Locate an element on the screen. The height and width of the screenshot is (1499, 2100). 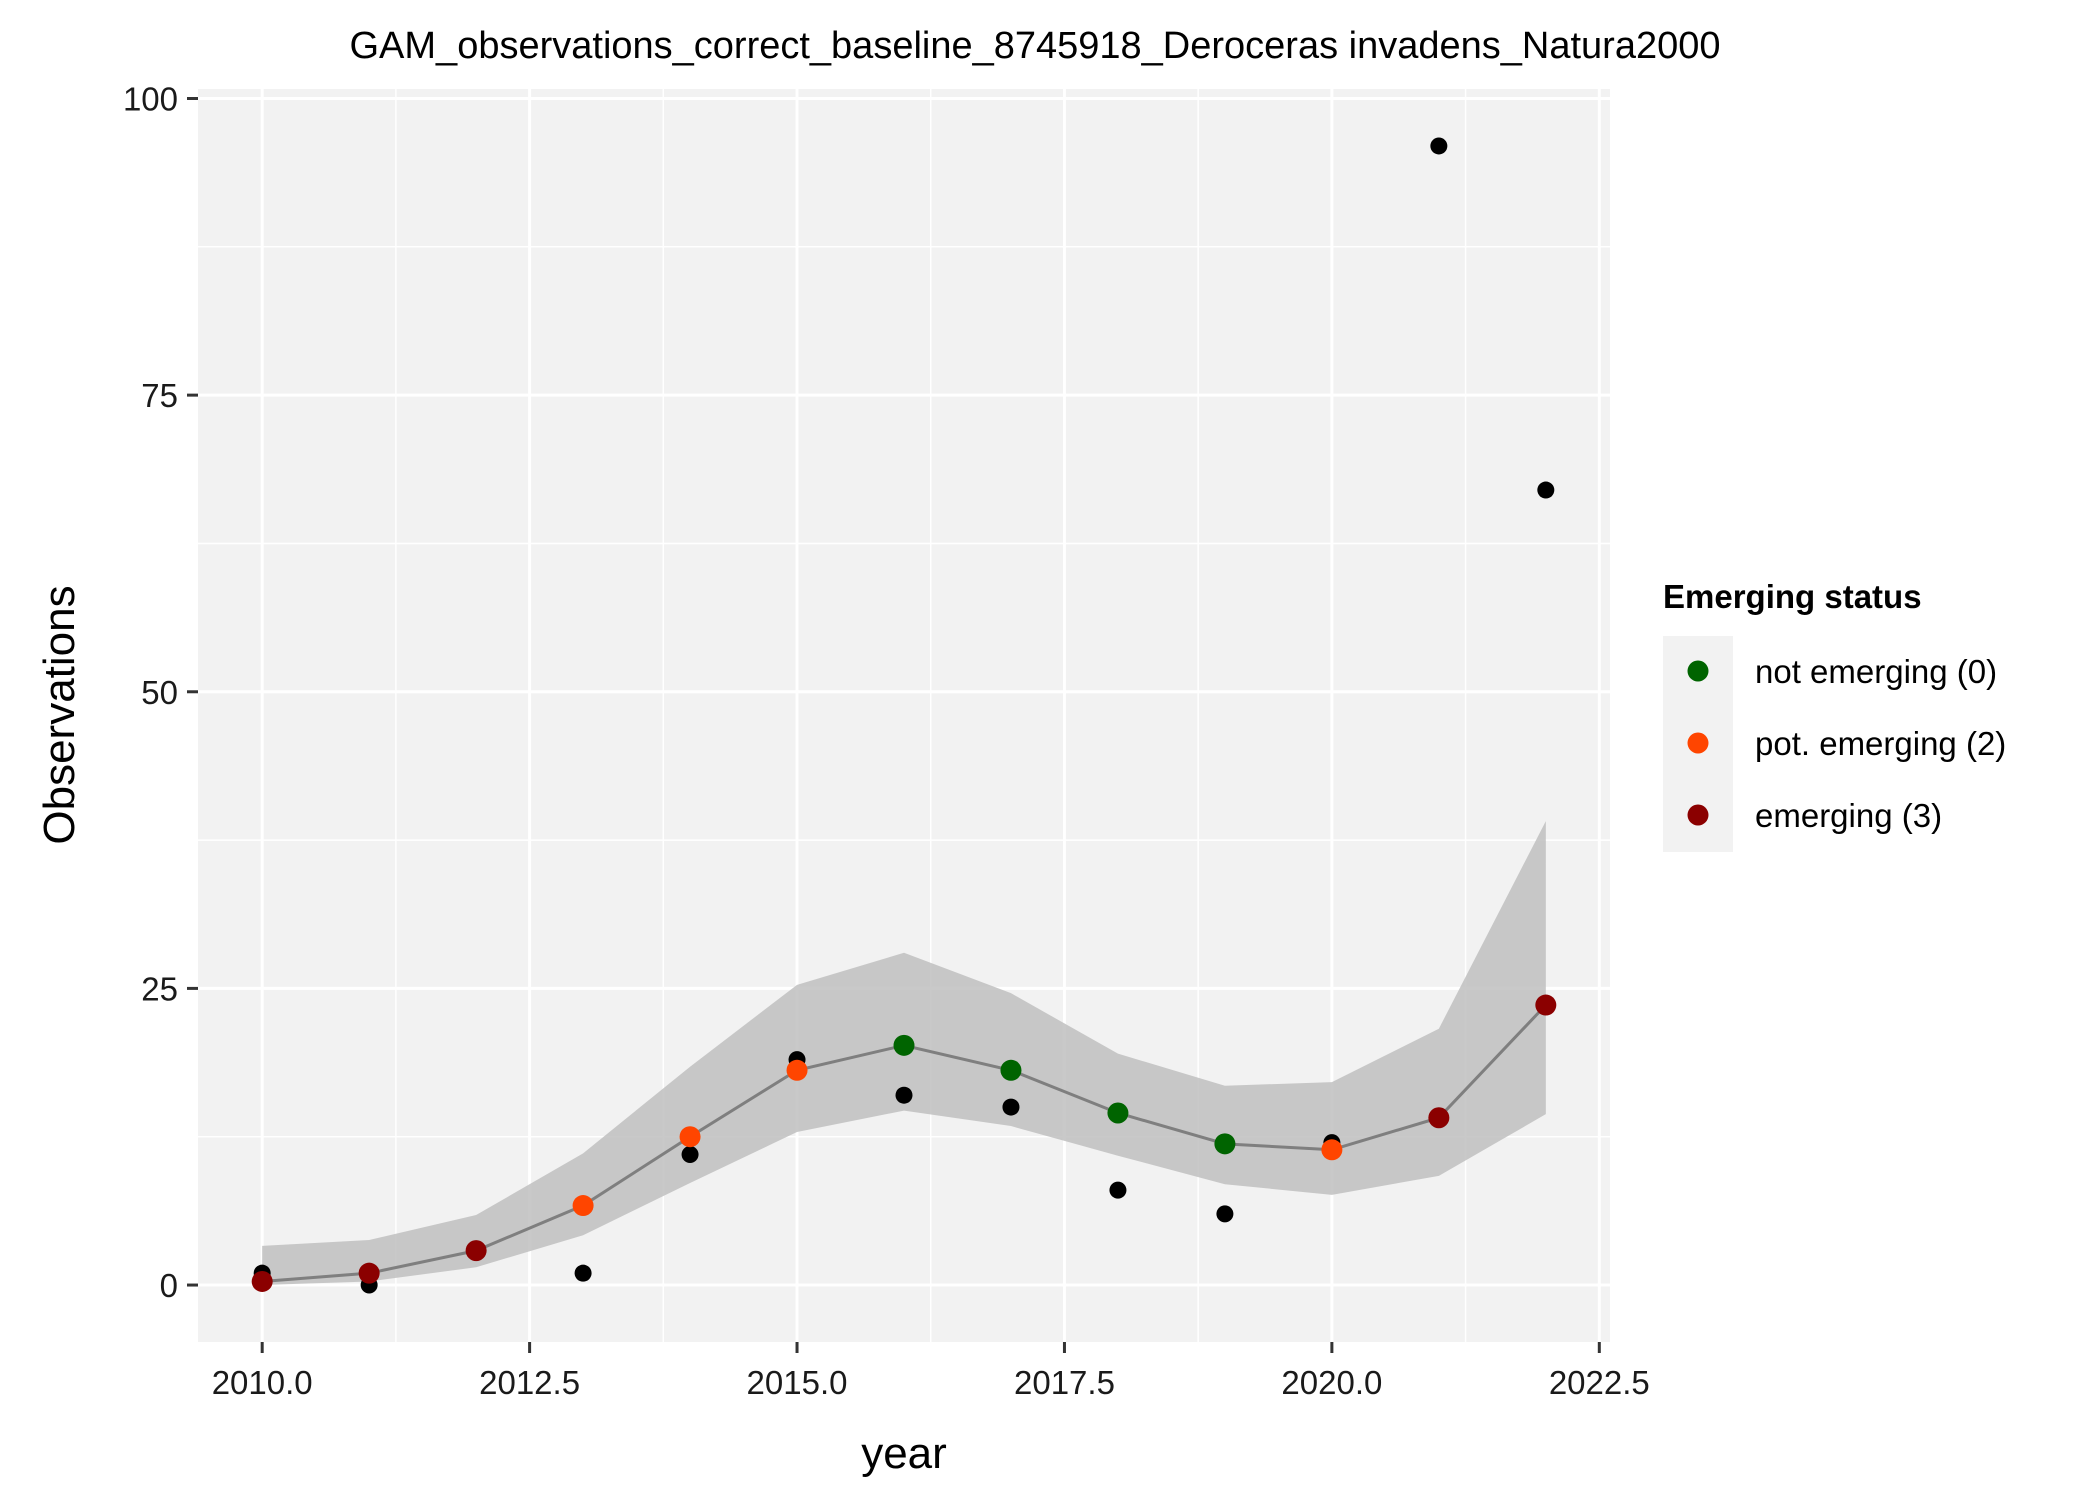
y-tick-label: 25 is located at coordinates (159, 988).